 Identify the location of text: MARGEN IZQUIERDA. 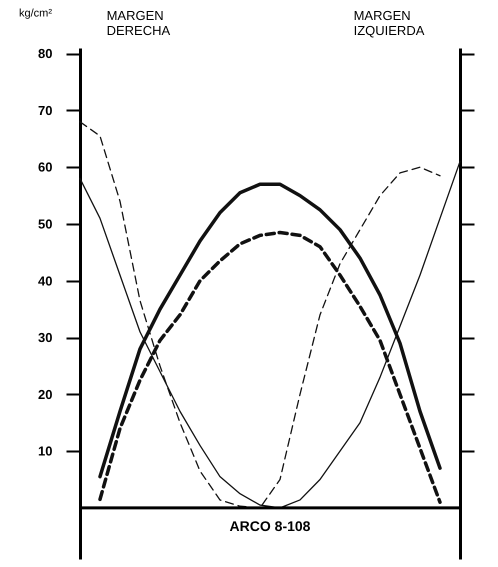
(389, 23).